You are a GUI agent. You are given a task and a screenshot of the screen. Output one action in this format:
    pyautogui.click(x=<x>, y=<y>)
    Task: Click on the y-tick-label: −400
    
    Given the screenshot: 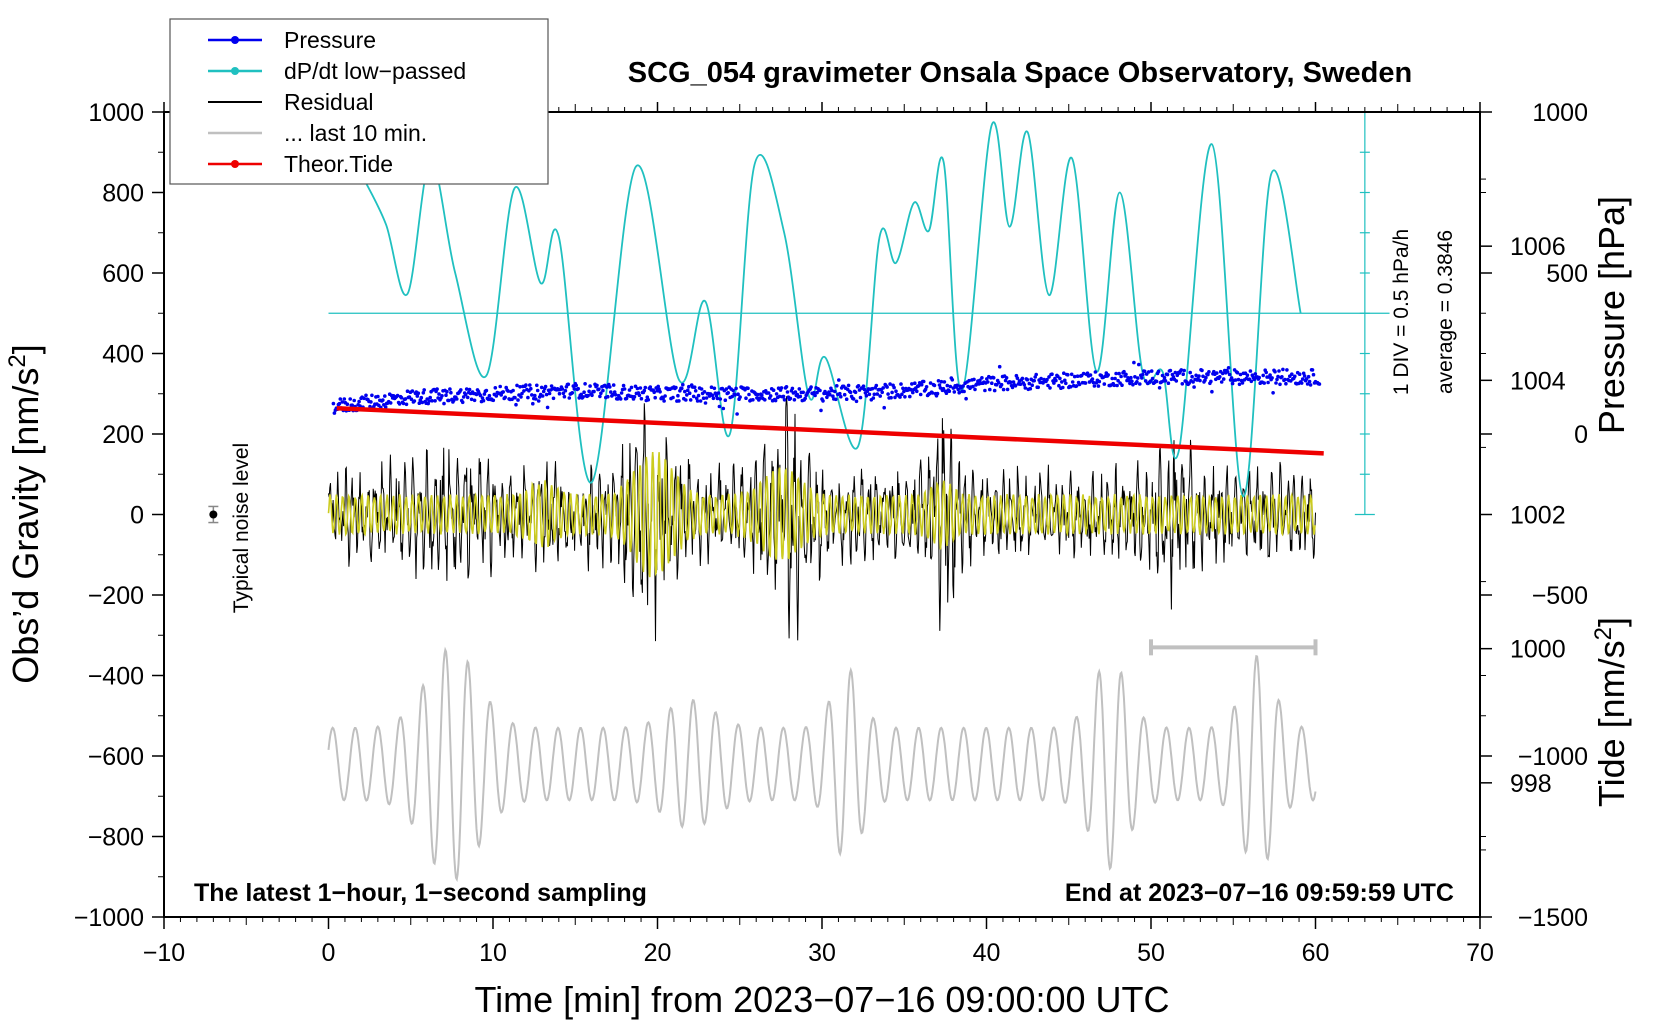 What is the action you would take?
    pyautogui.click(x=116, y=677)
    